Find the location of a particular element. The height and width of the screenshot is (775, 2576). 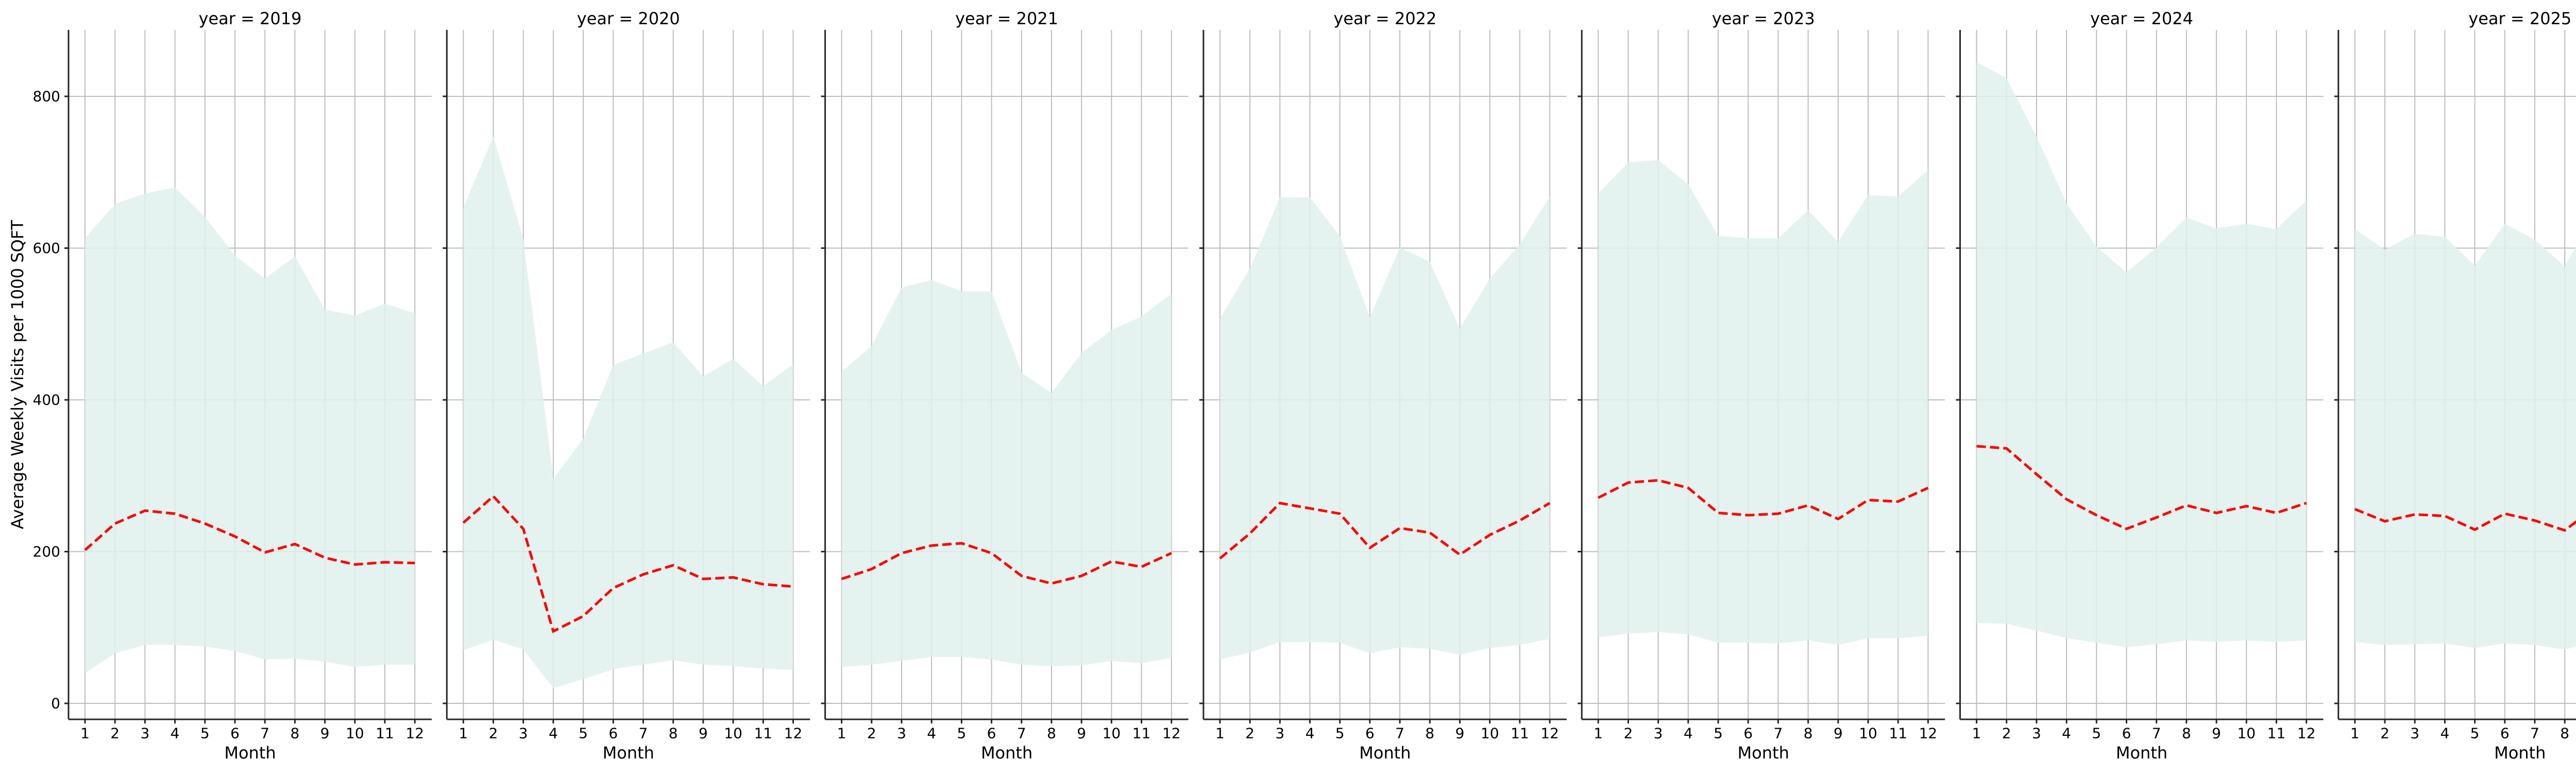

panel-title: year = 2025 is located at coordinates (2519, 19).